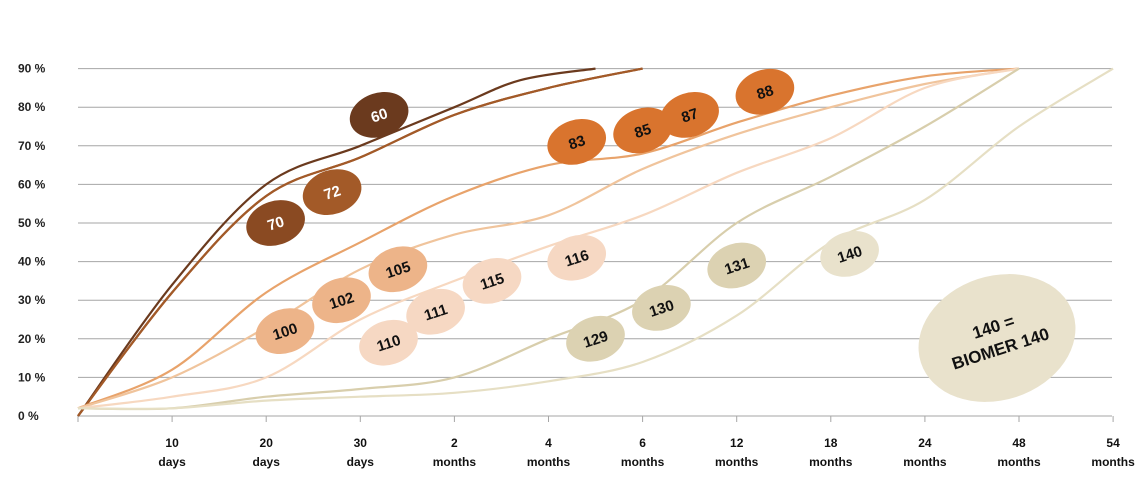 This screenshot has height=478, width=1142. I want to click on bubble-102: 102, so click(341, 300).